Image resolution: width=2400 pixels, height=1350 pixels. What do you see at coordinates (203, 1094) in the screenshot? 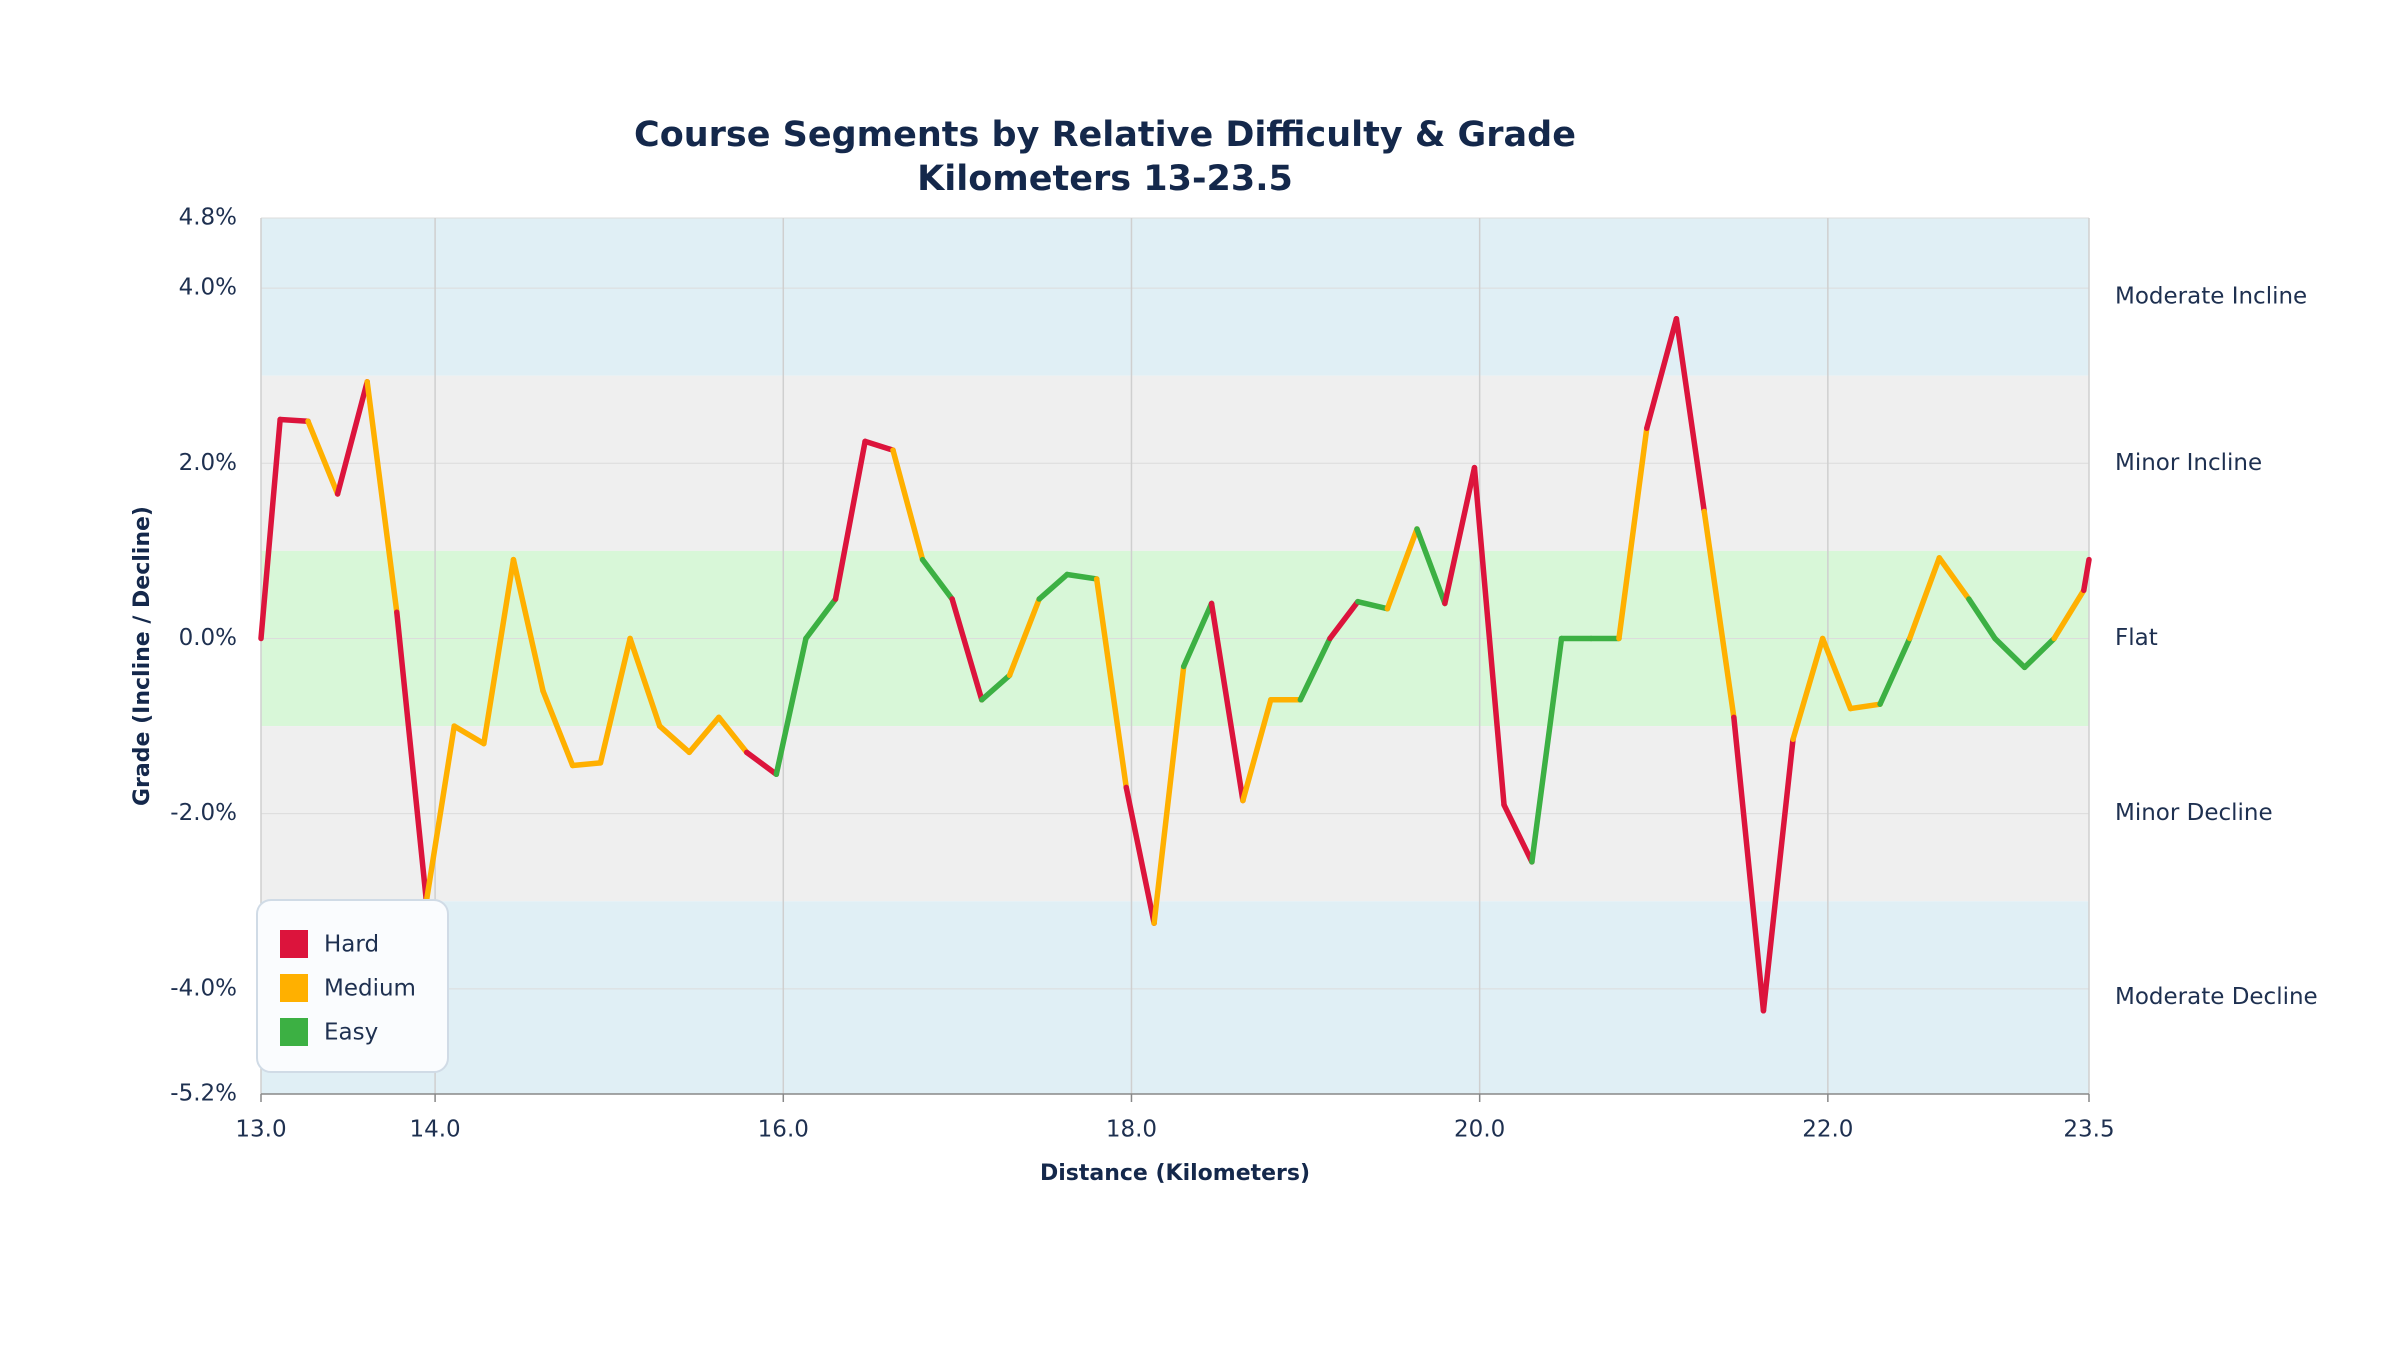
I see `y-tick-label: -5.2%` at bounding box center [203, 1094].